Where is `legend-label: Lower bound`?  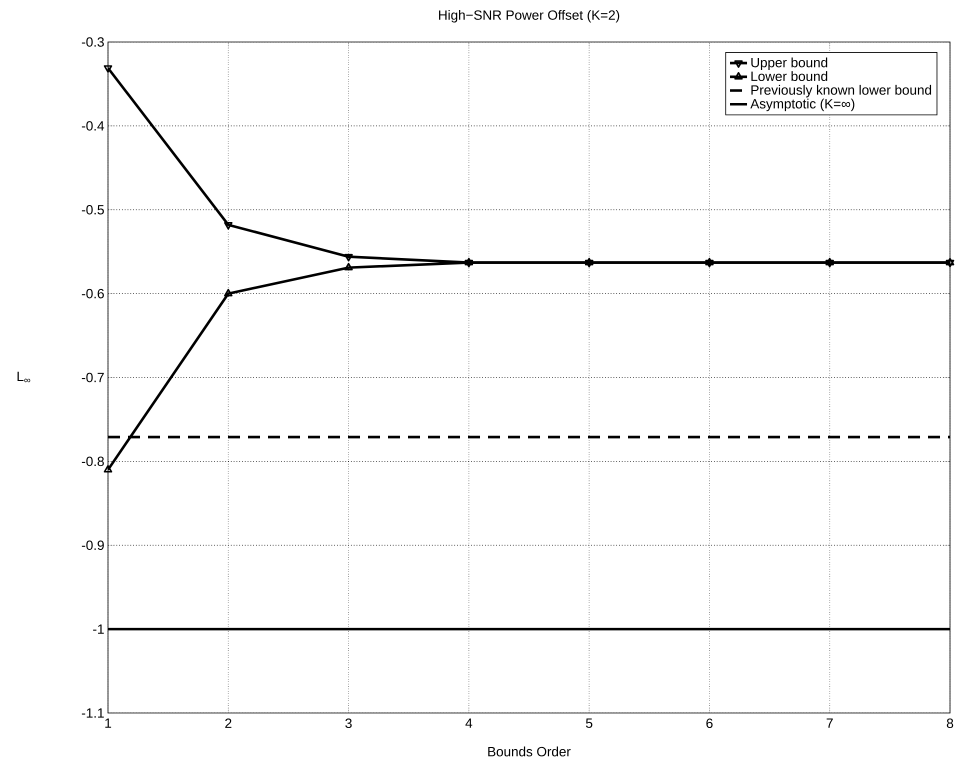 legend-label: Lower bound is located at coordinates (789, 76).